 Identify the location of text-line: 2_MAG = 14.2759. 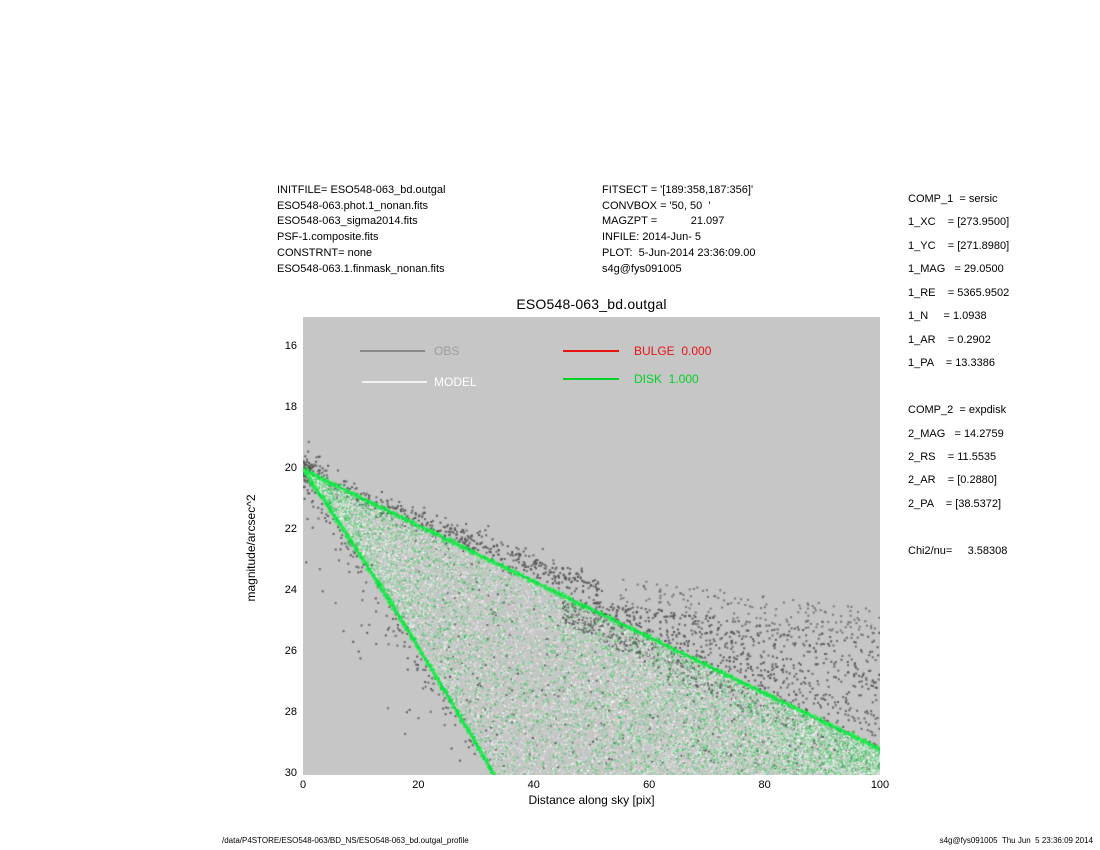
(956, 433).